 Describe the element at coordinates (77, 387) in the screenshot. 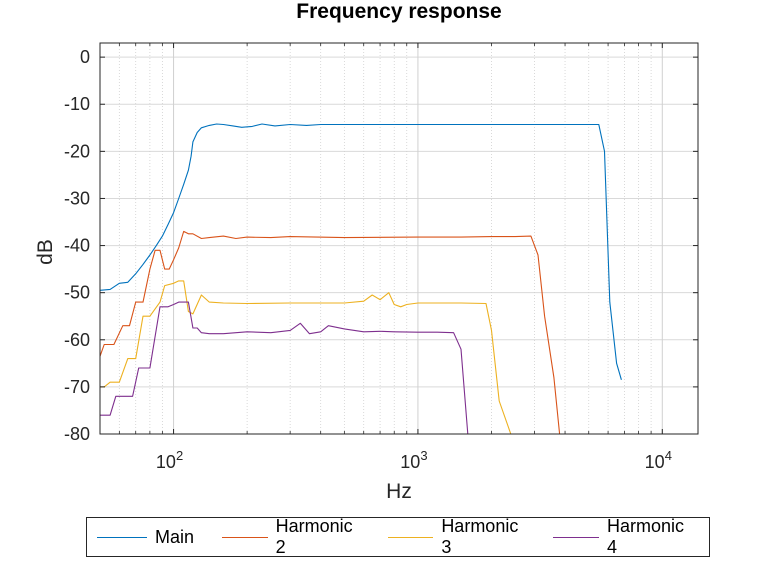

I see `y-tick-label: -70` at that location.